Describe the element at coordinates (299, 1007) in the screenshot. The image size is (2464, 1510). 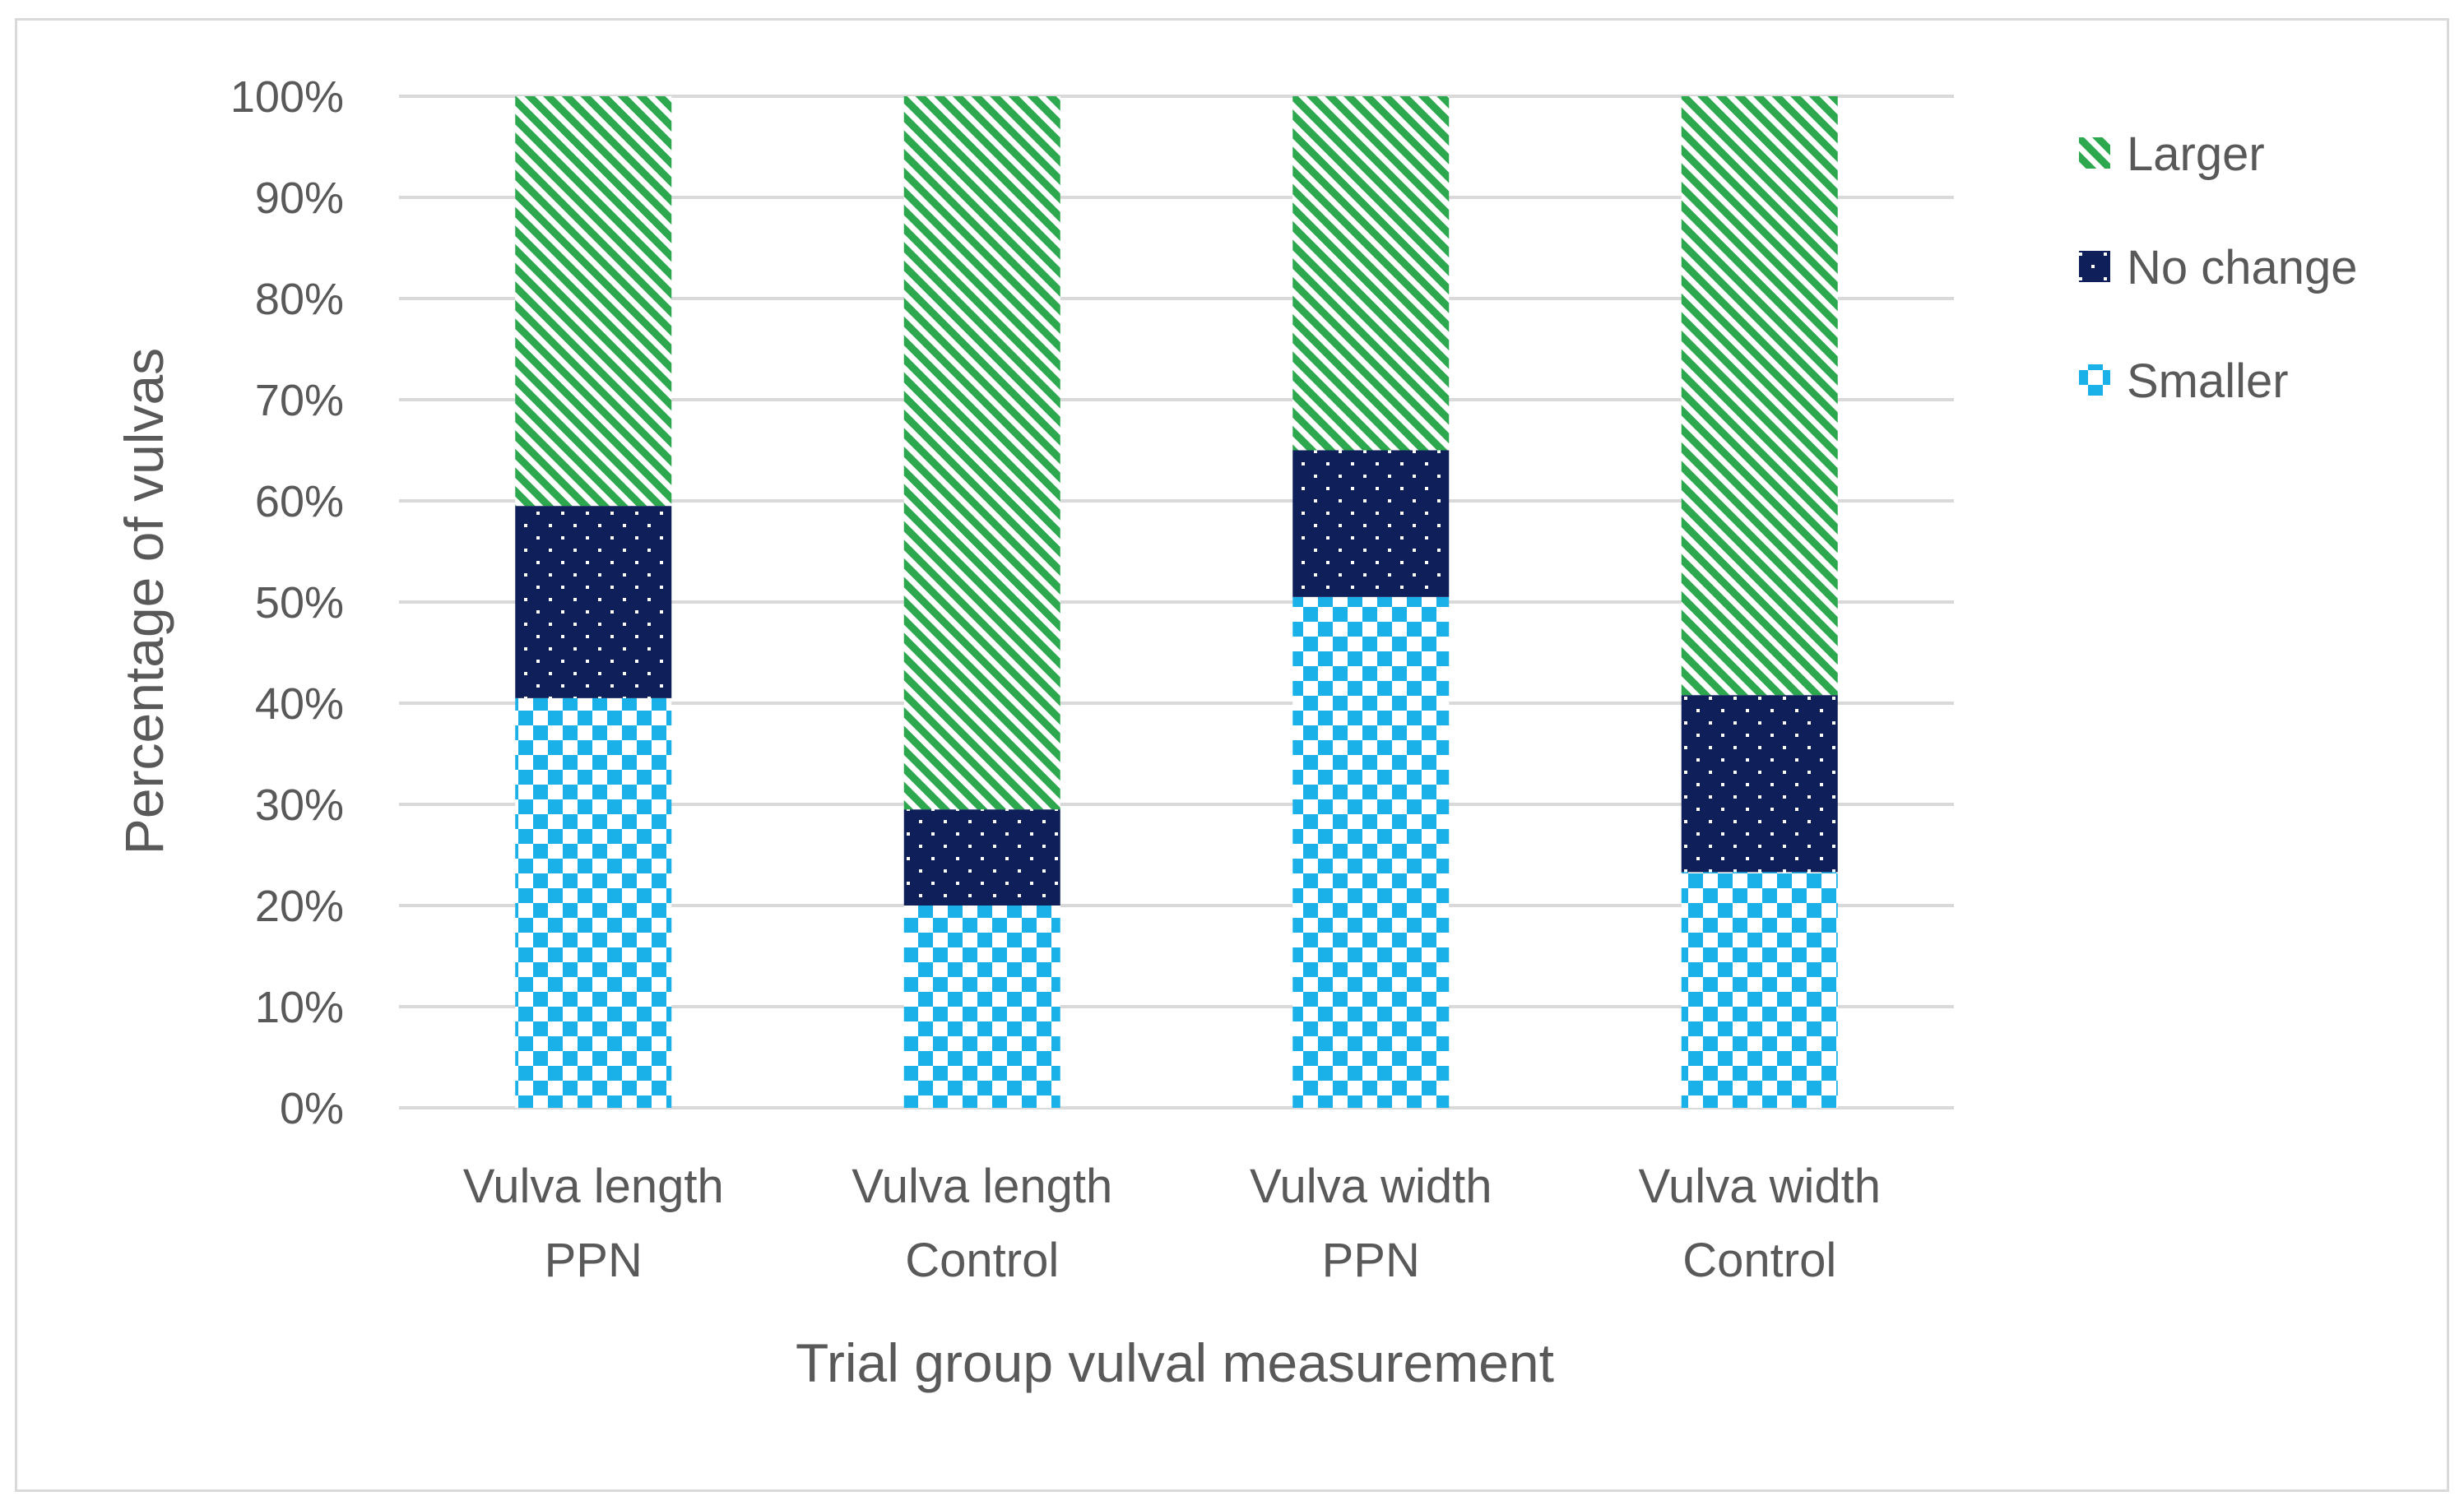
I see `y-tick-label: 10%` at that location.